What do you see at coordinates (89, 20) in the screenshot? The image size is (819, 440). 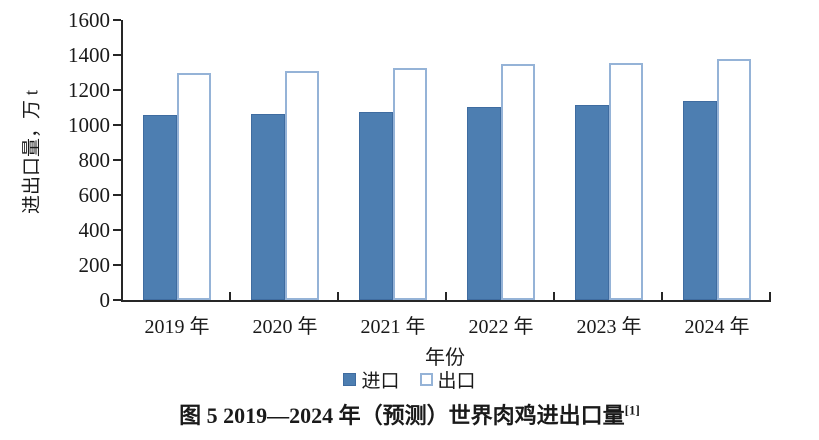 I see `y-axis-tick-label: 1600` at bounding box center [89, 20].